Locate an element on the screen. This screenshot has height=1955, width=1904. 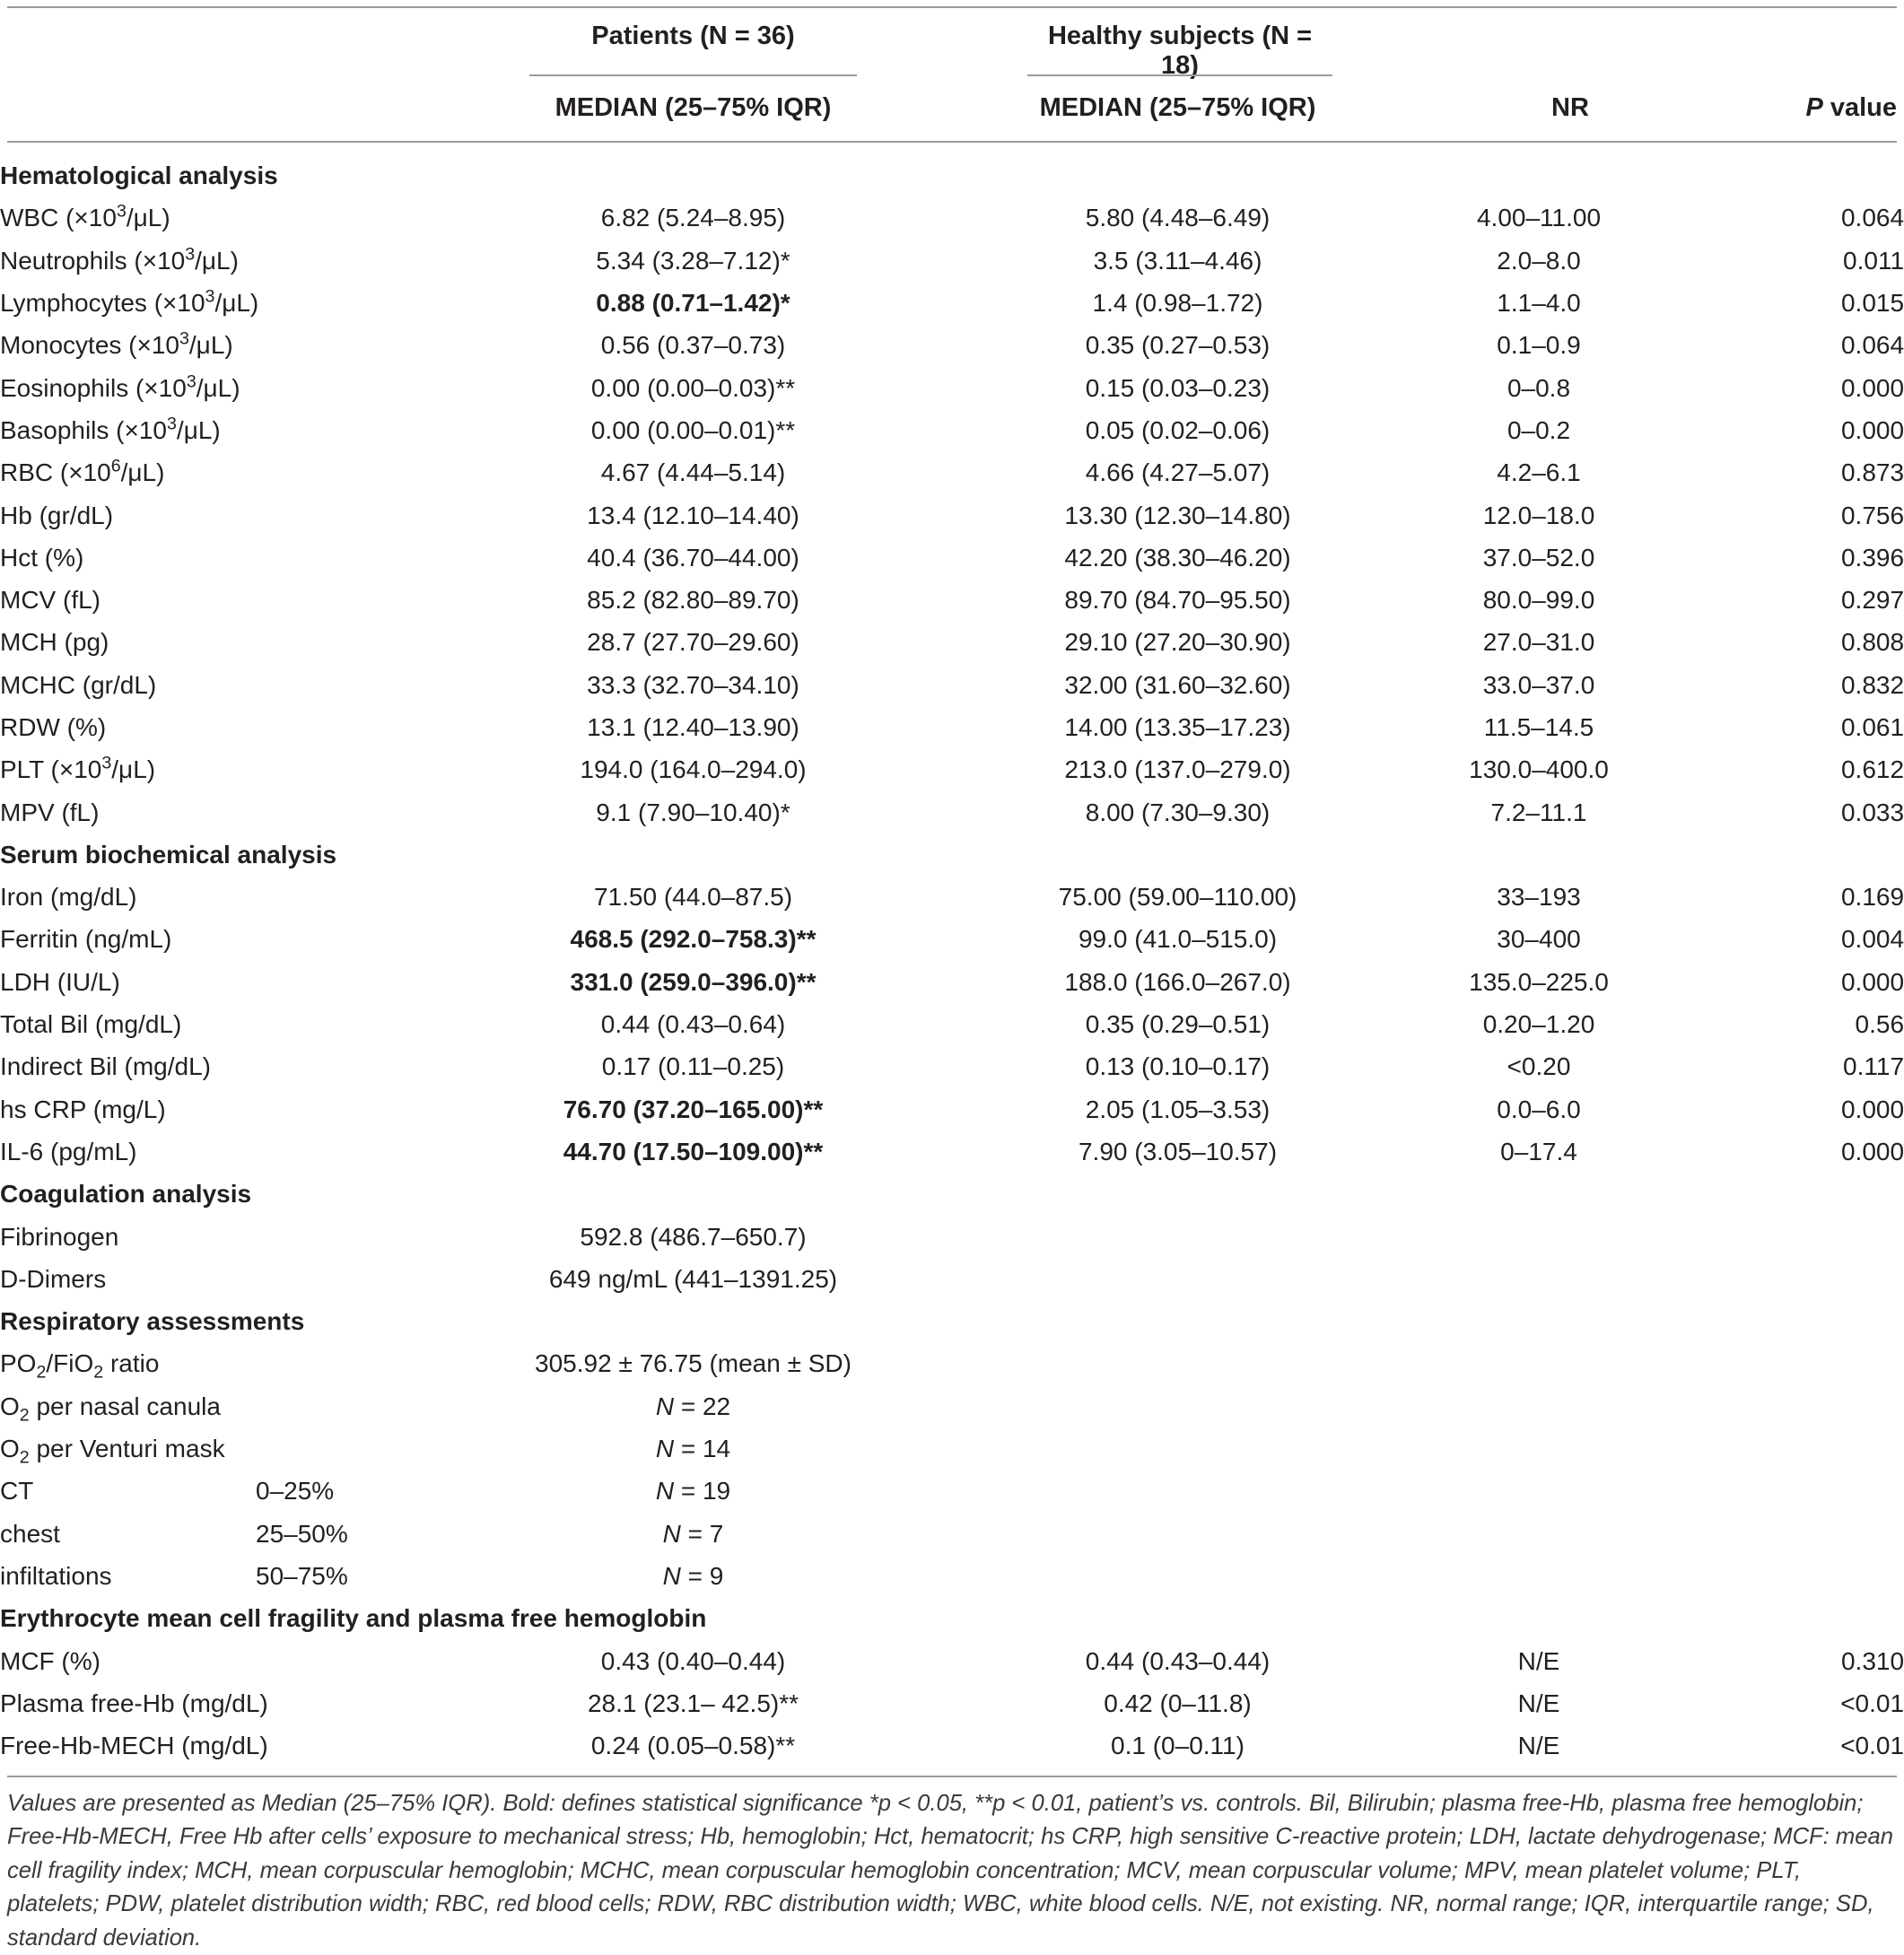
cell-healthy: 0.35 (0.27–0.53) is located at coordinates (1178, 345).